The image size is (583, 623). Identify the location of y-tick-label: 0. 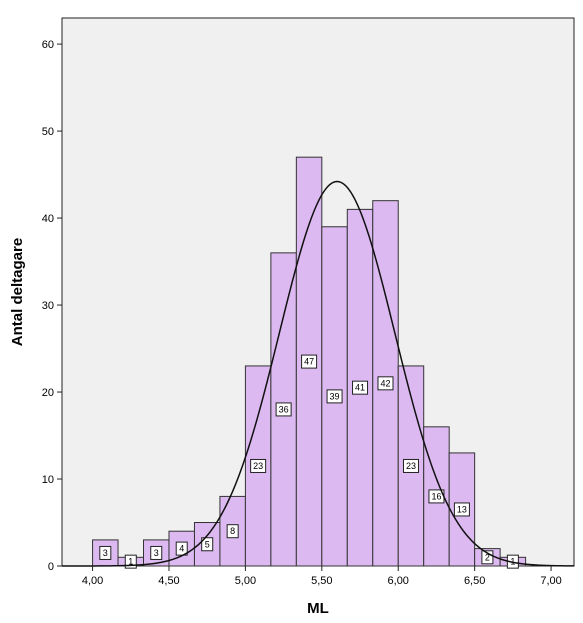
(51, 567).